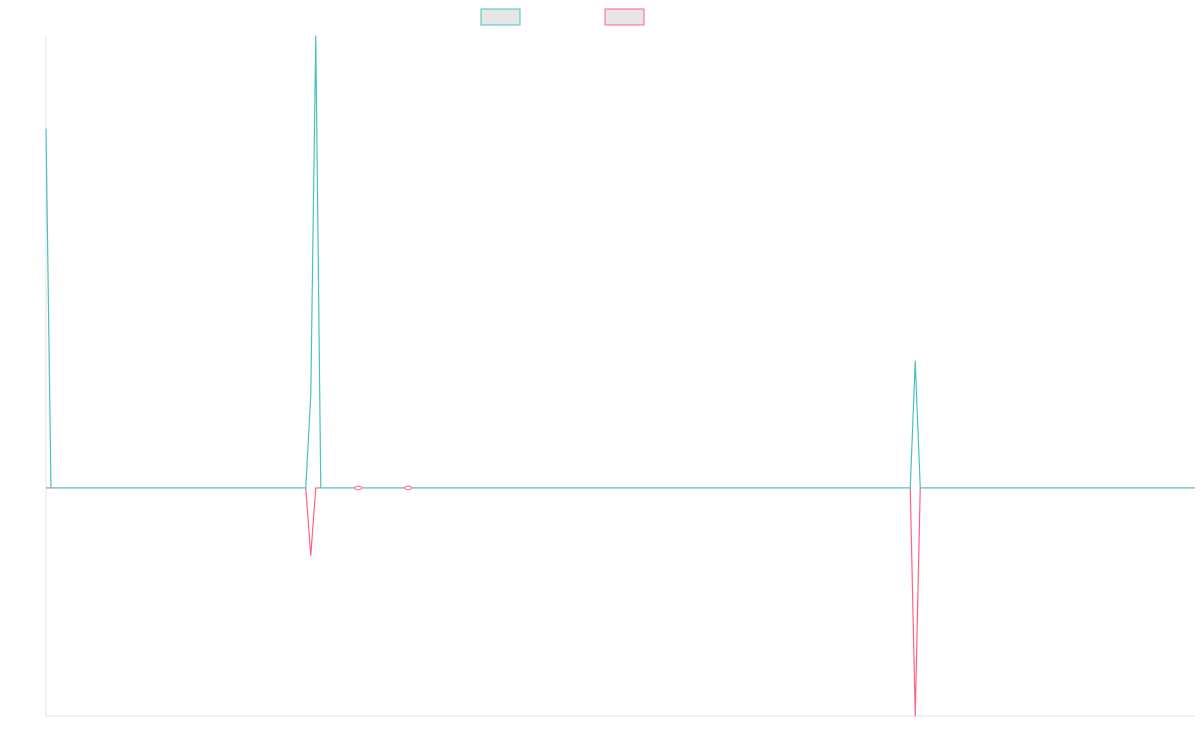 The height and width of the screenshot is (750, 1200). What do you see at coordinates (383, 488) in the screenshot?
I see `marker-layer` at bounding box center [383, 488].